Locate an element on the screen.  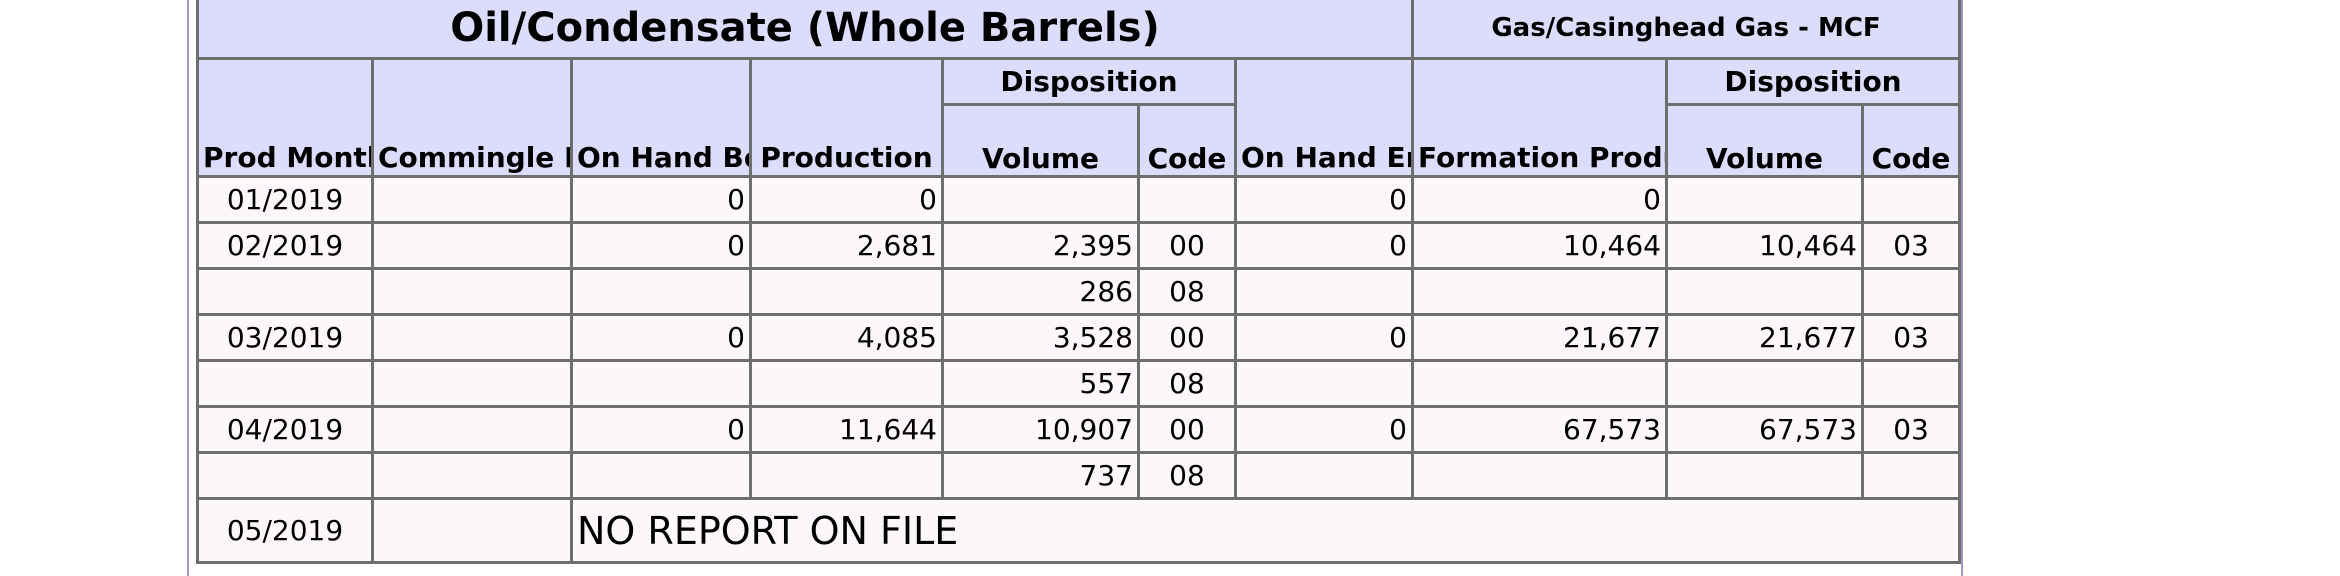
col-oil-volume: Volume is located at coordinates (1040, 140).